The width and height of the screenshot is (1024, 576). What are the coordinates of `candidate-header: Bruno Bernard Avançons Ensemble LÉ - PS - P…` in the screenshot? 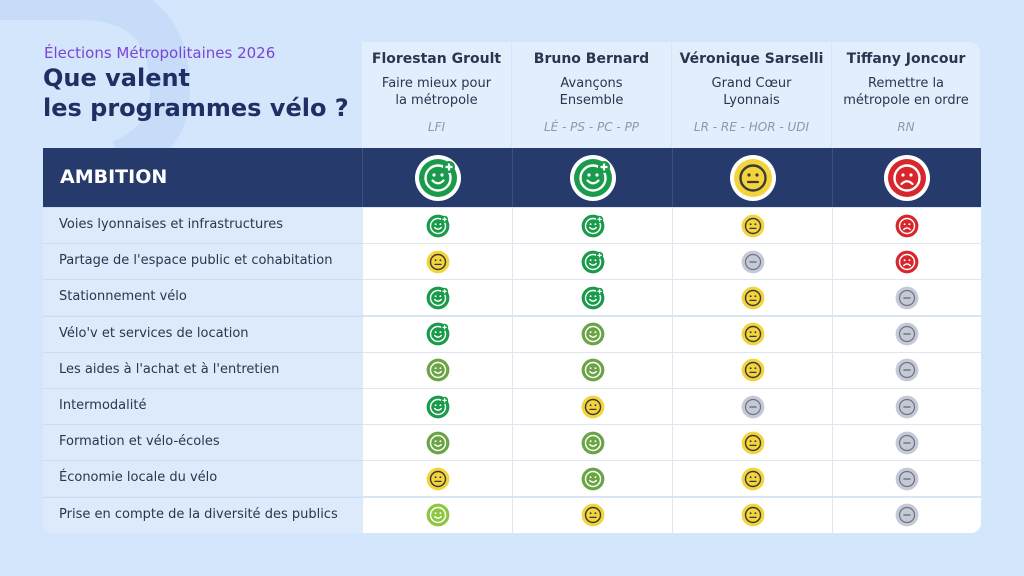 It's located at (591, 95).